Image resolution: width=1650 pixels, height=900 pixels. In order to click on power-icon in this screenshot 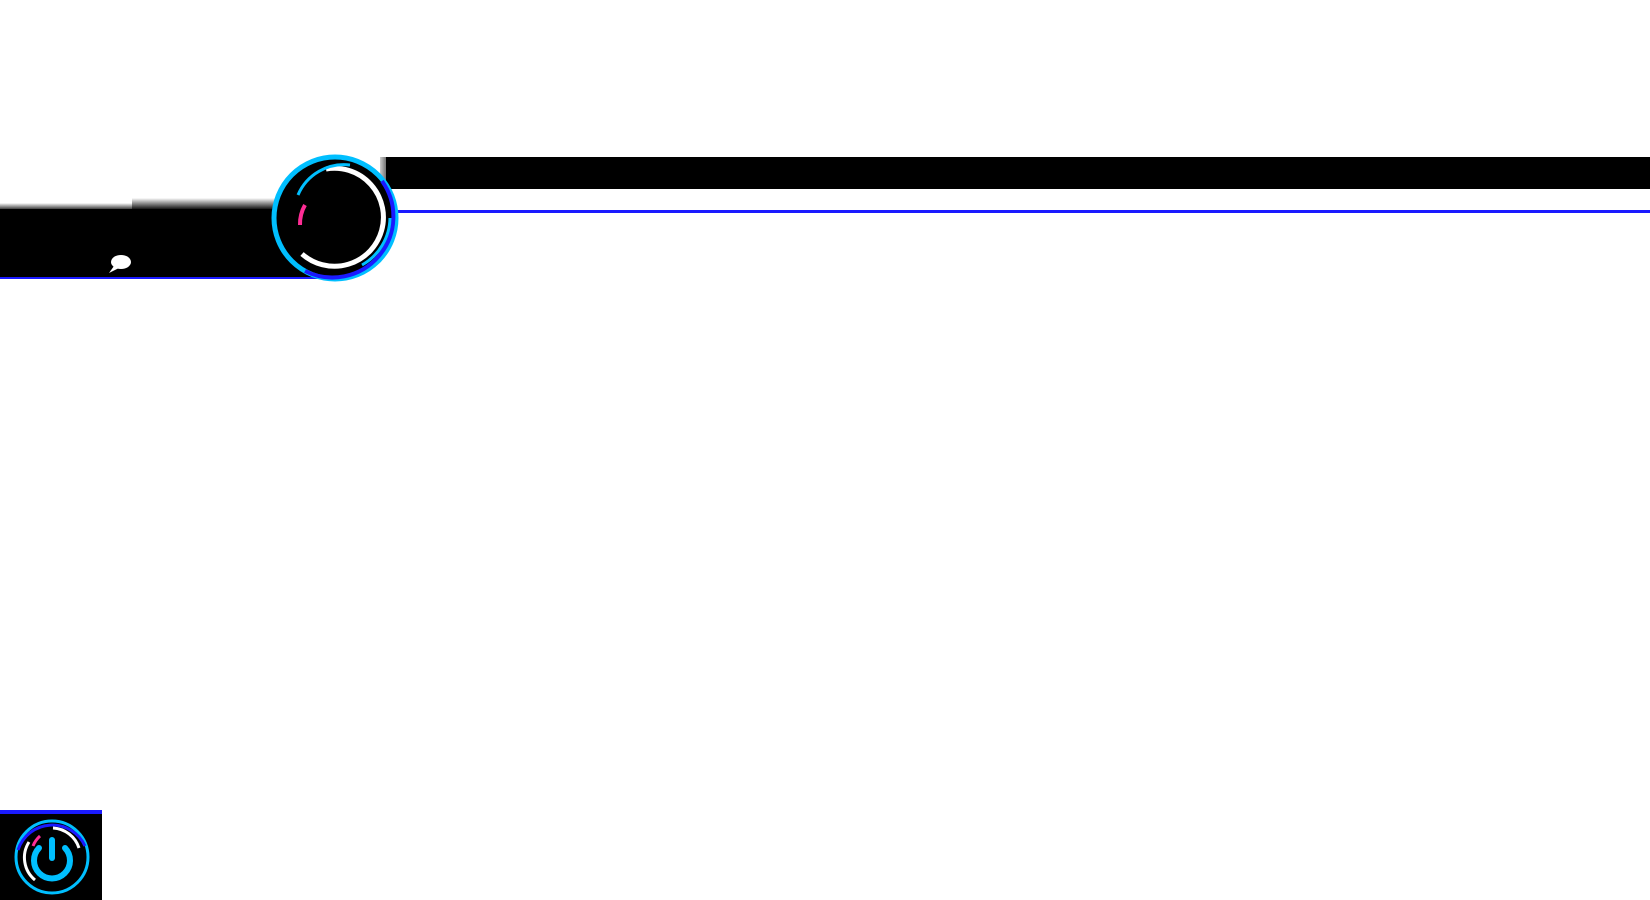, I will do `click(52, 857)`.